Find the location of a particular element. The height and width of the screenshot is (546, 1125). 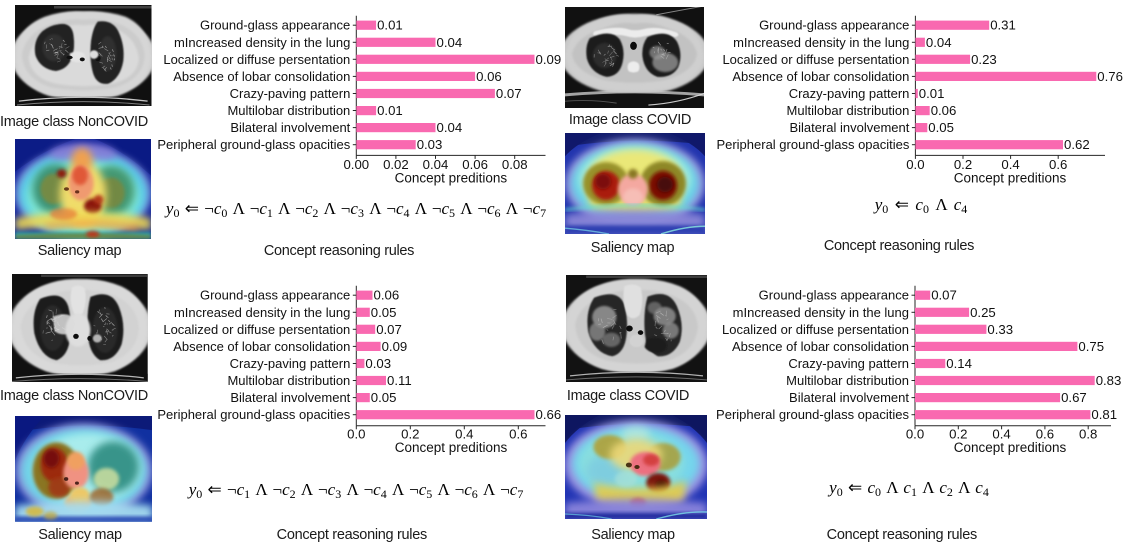

svg-text: 0.8 is located at coordinates (1088, 434).